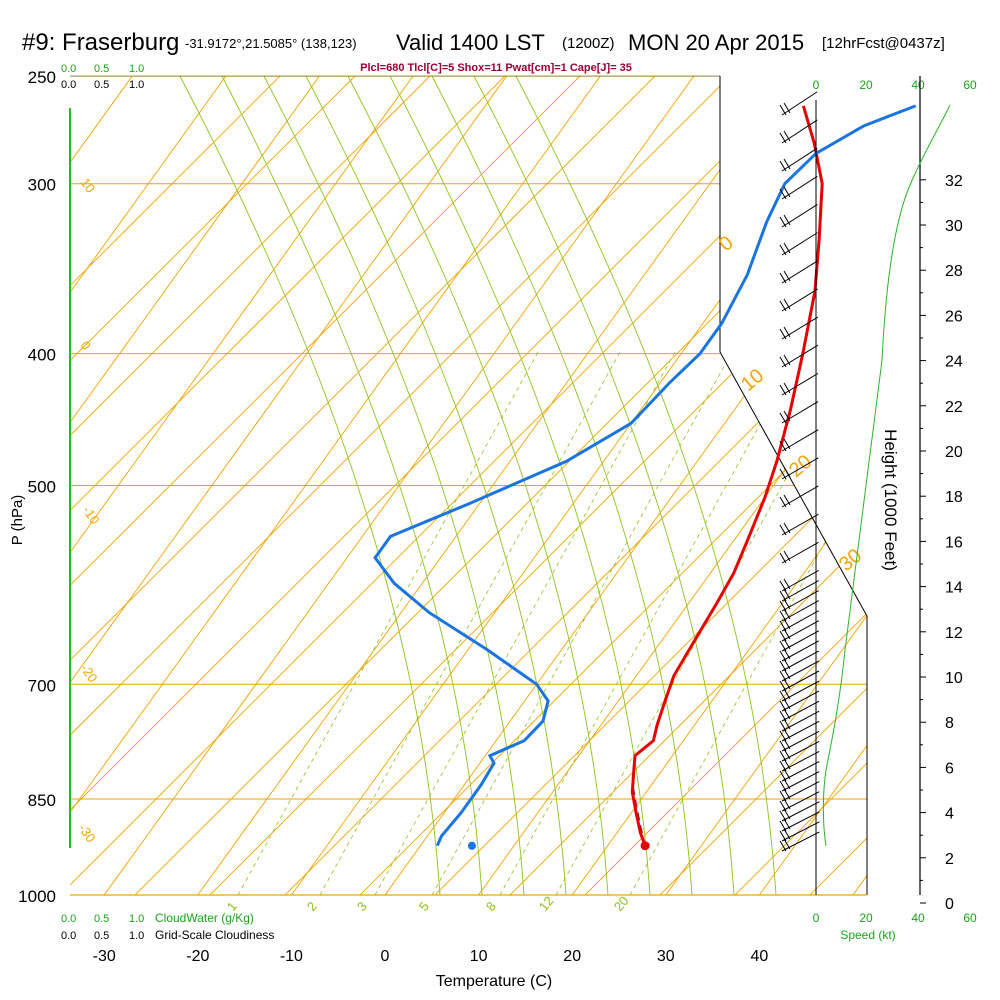 This screenshot has width=1000, height=1000. What do you see at coordinates (949, 768) in the screenshot?
I see `height-tick-label: 6` at bounding box center [949, 768].